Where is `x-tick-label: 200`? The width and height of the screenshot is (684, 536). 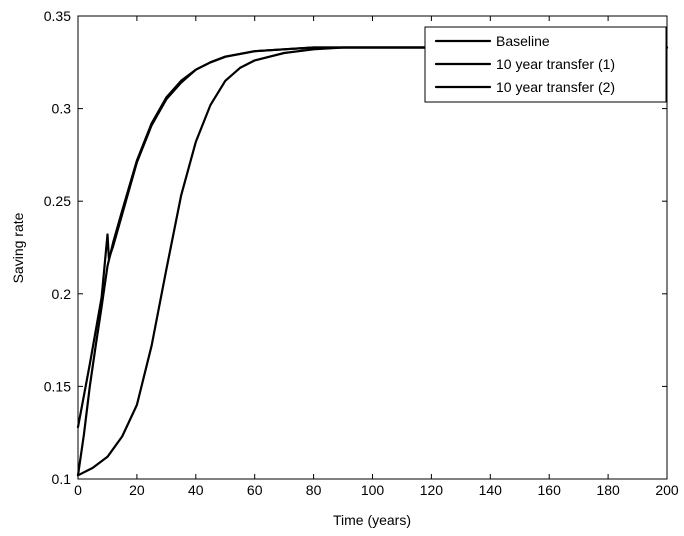
x-tick-label: 200 is located at coordinates (667, 490).